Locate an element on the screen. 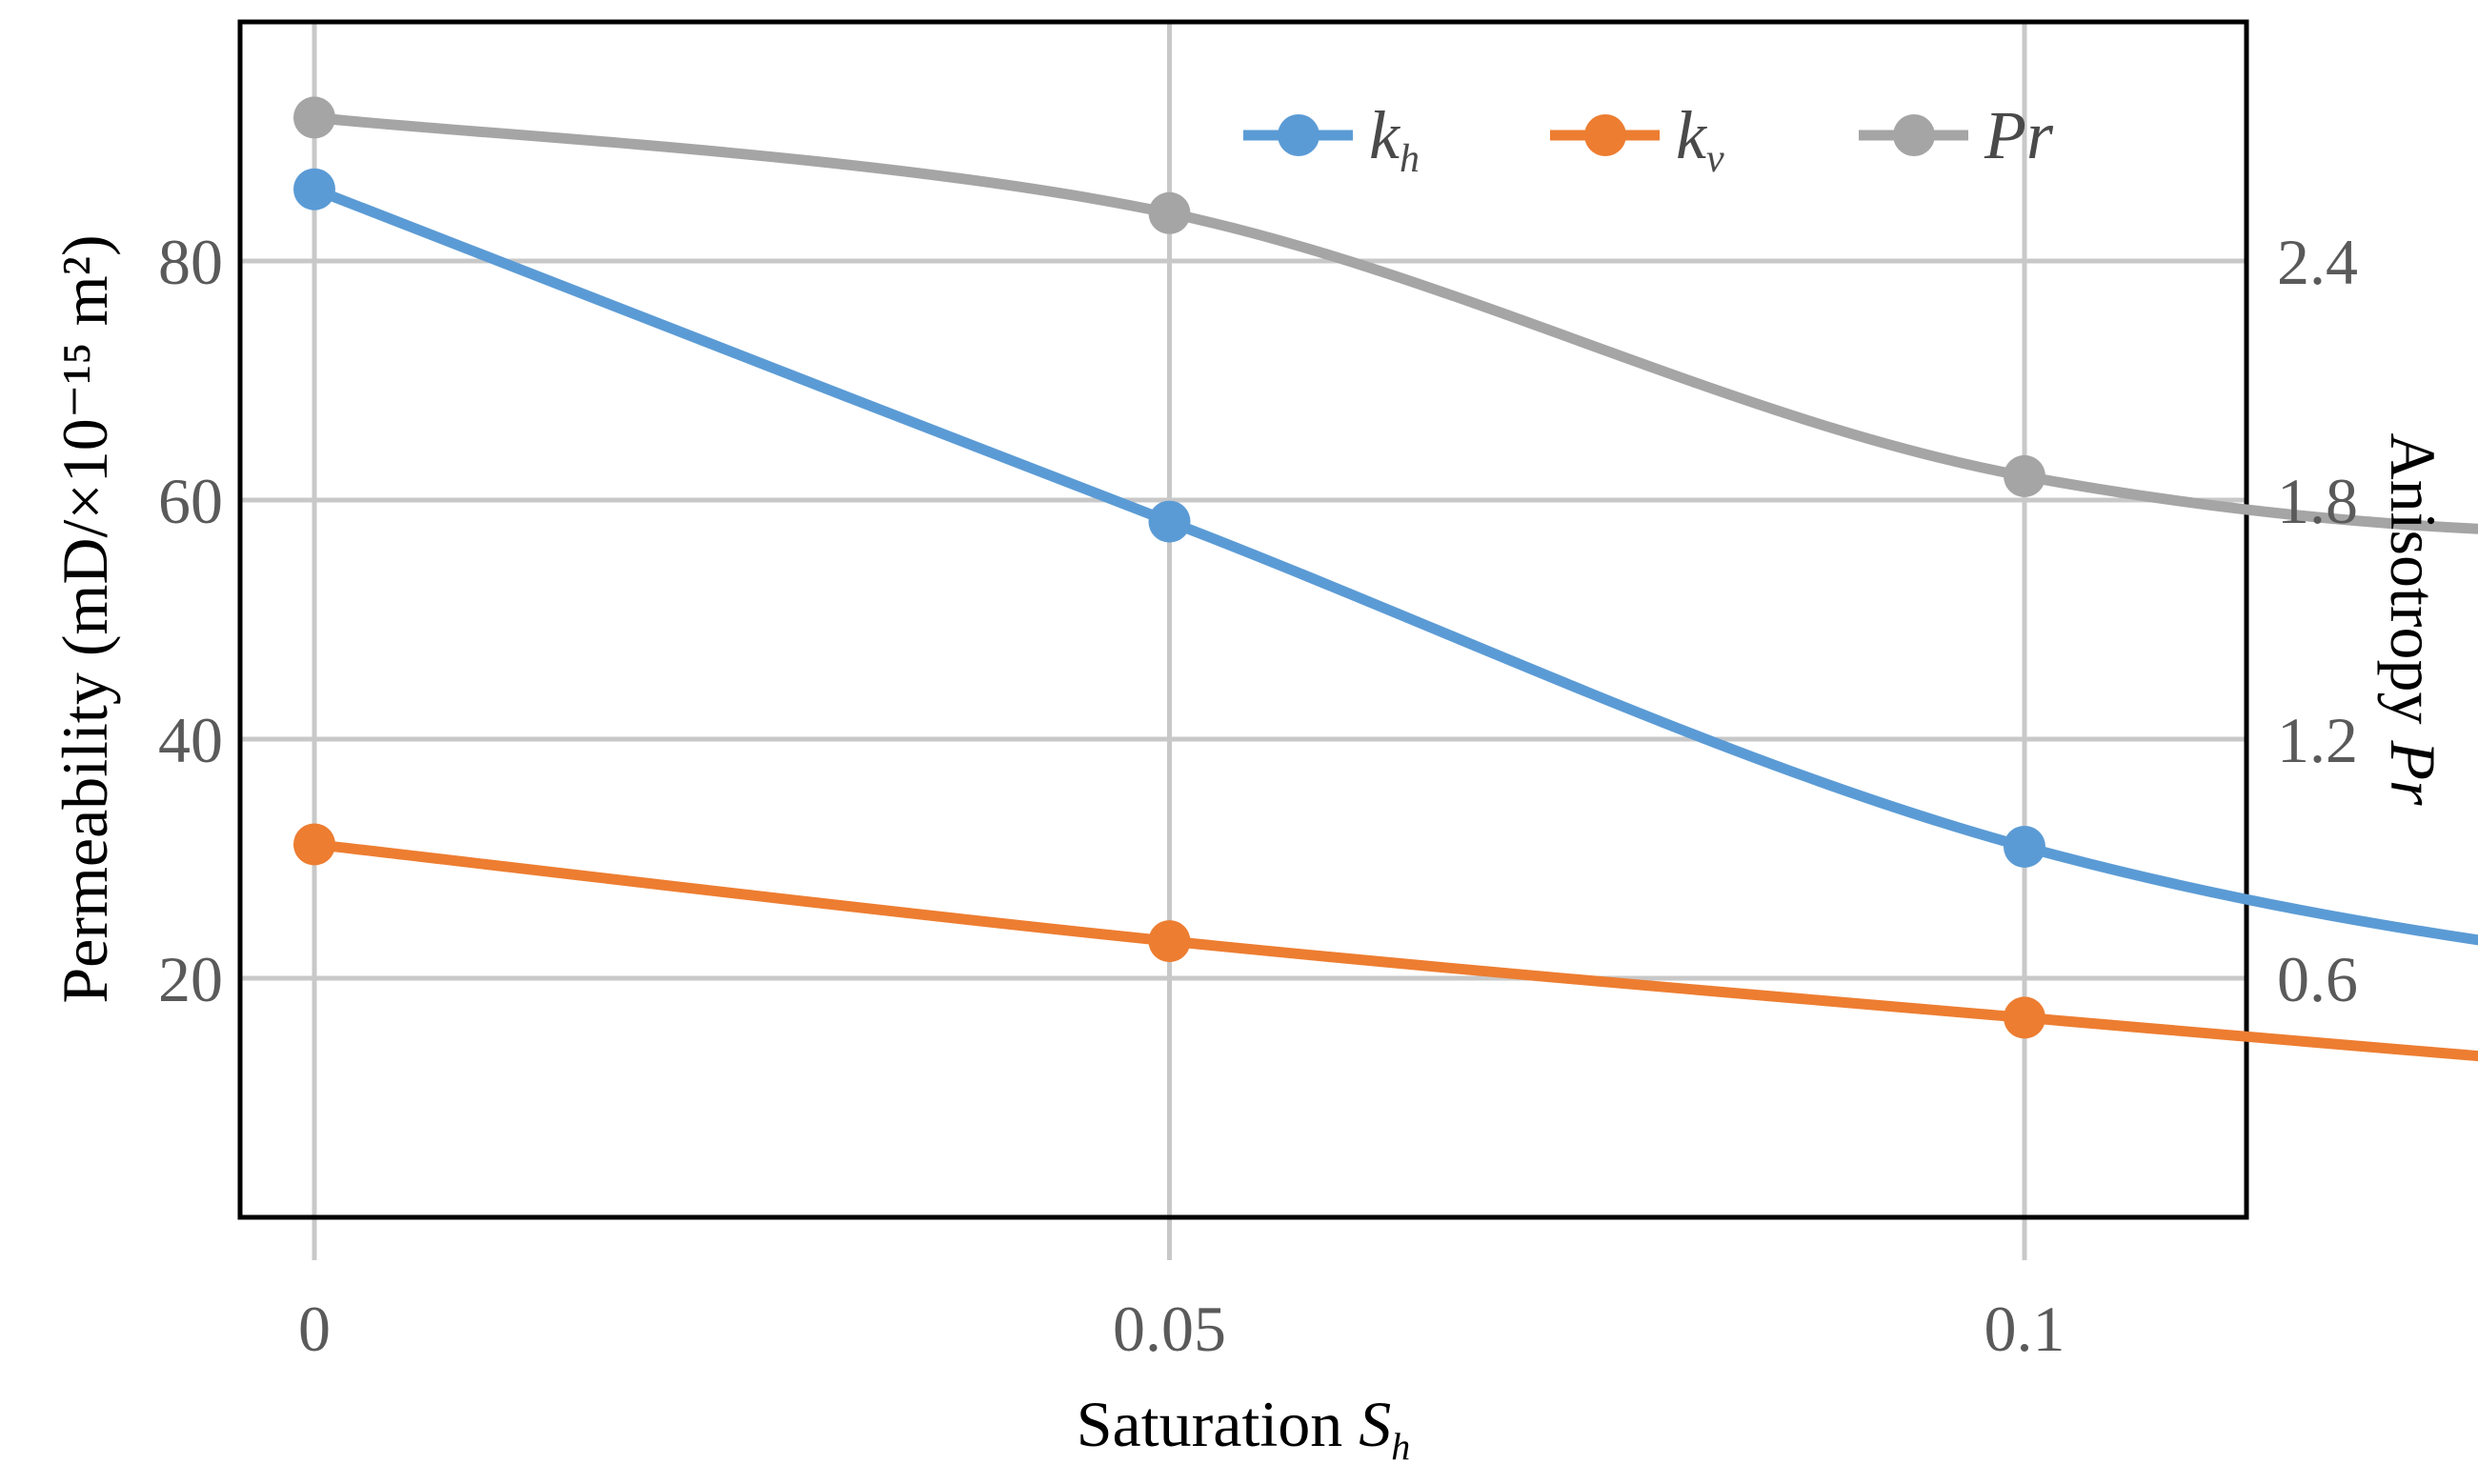  y-left-tick-label: 60 is located at coordinates (190, 501).